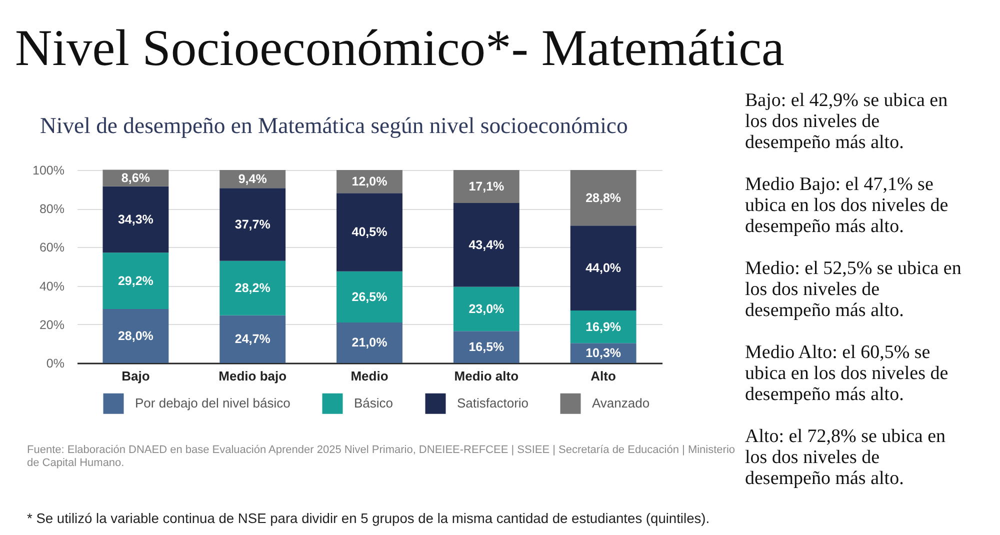 This screenshot has width=1000, height=535. What do you see at coordinates (603, 376) in the screenshot?
I see `x-tick-label: Alto` at bounding box center [603, 376].